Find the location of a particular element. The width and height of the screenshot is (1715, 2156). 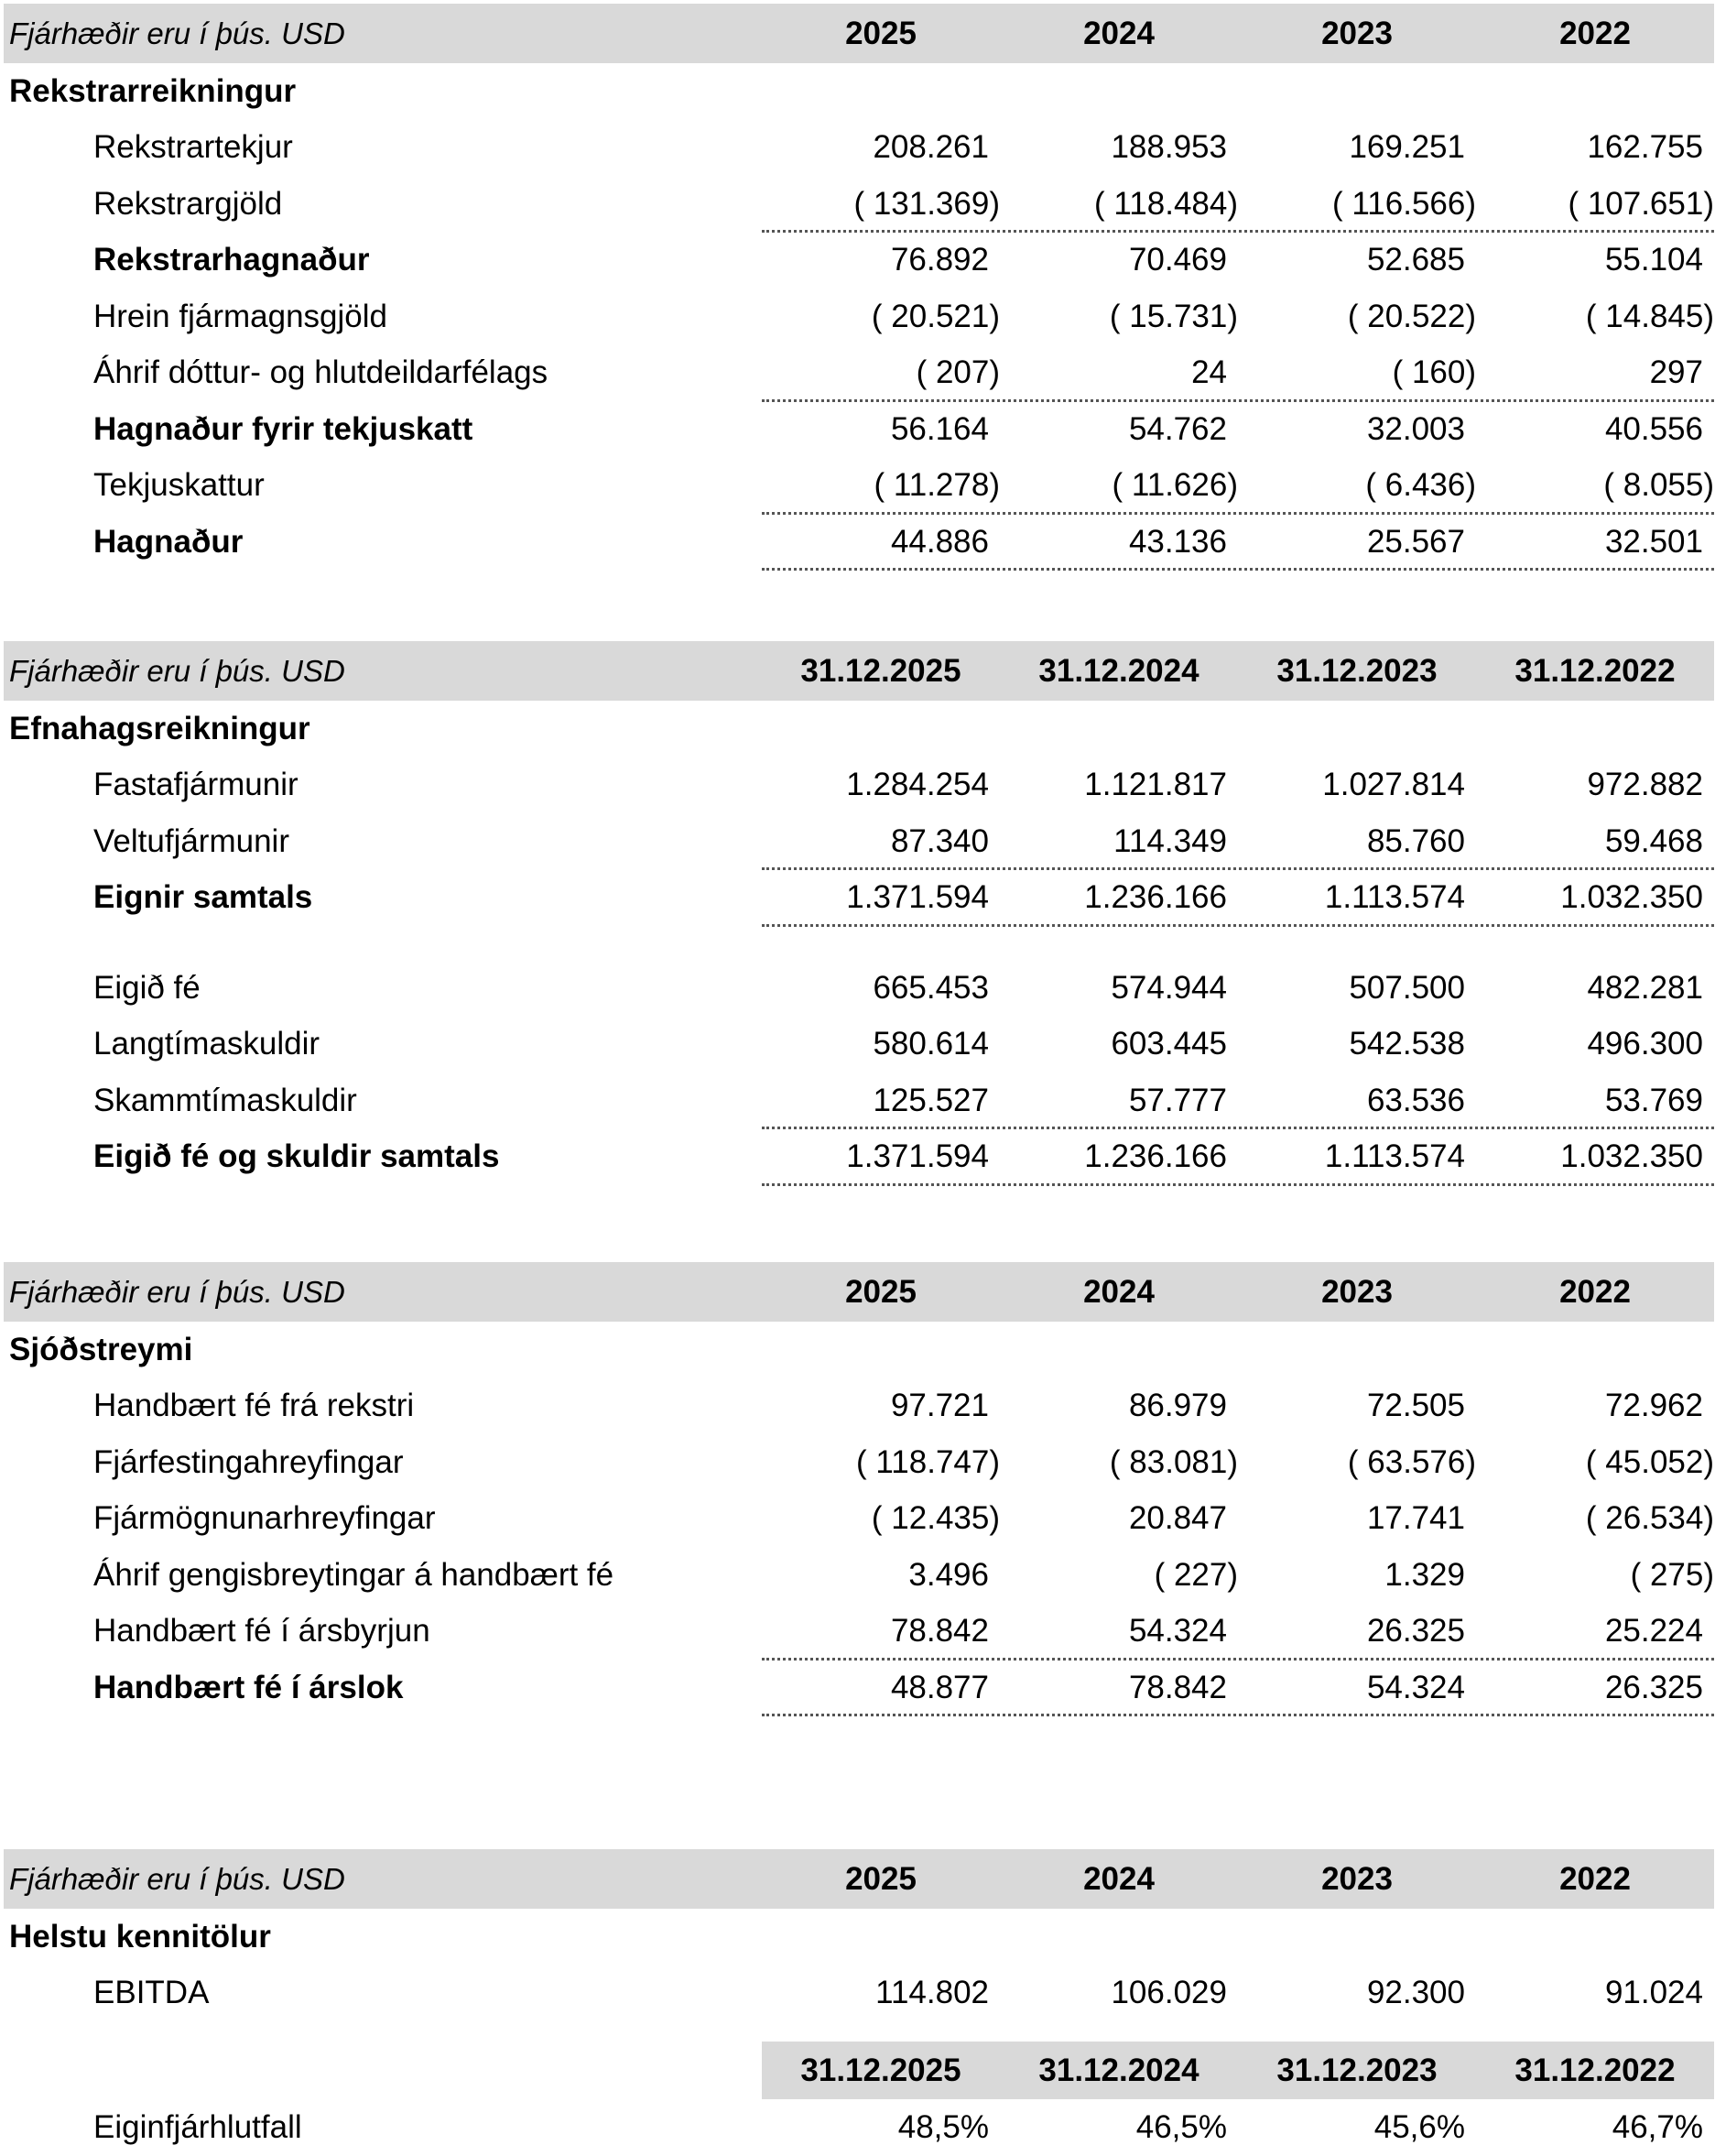

cell-value: 188.953 is located at coordinates (1169, 147).